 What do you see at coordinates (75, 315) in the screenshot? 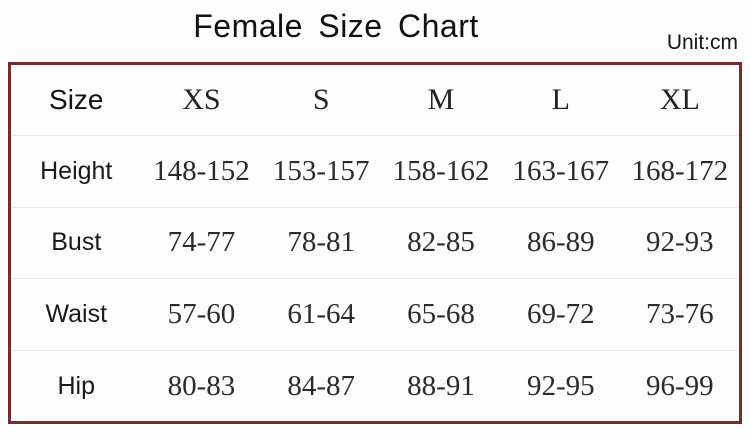
I see `row-label-waist: Waist` at bounding box center [75, 315].